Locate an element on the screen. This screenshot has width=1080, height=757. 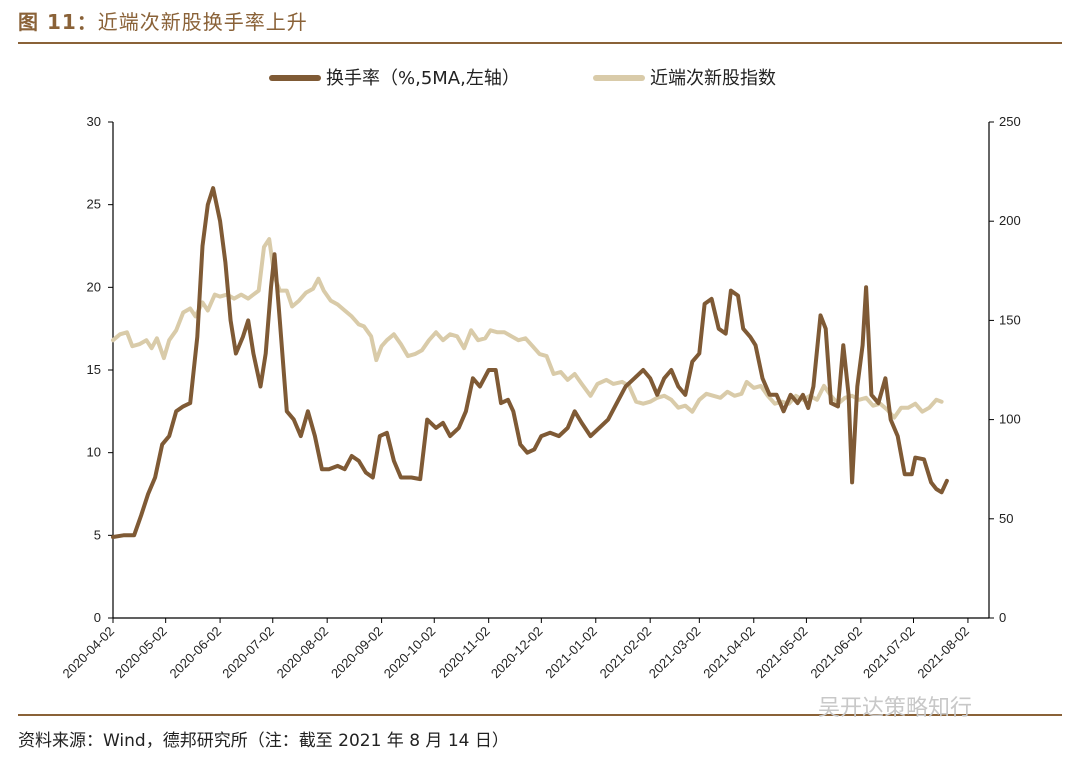
left-tick-label: 0 is located at coordinates (97, 617).